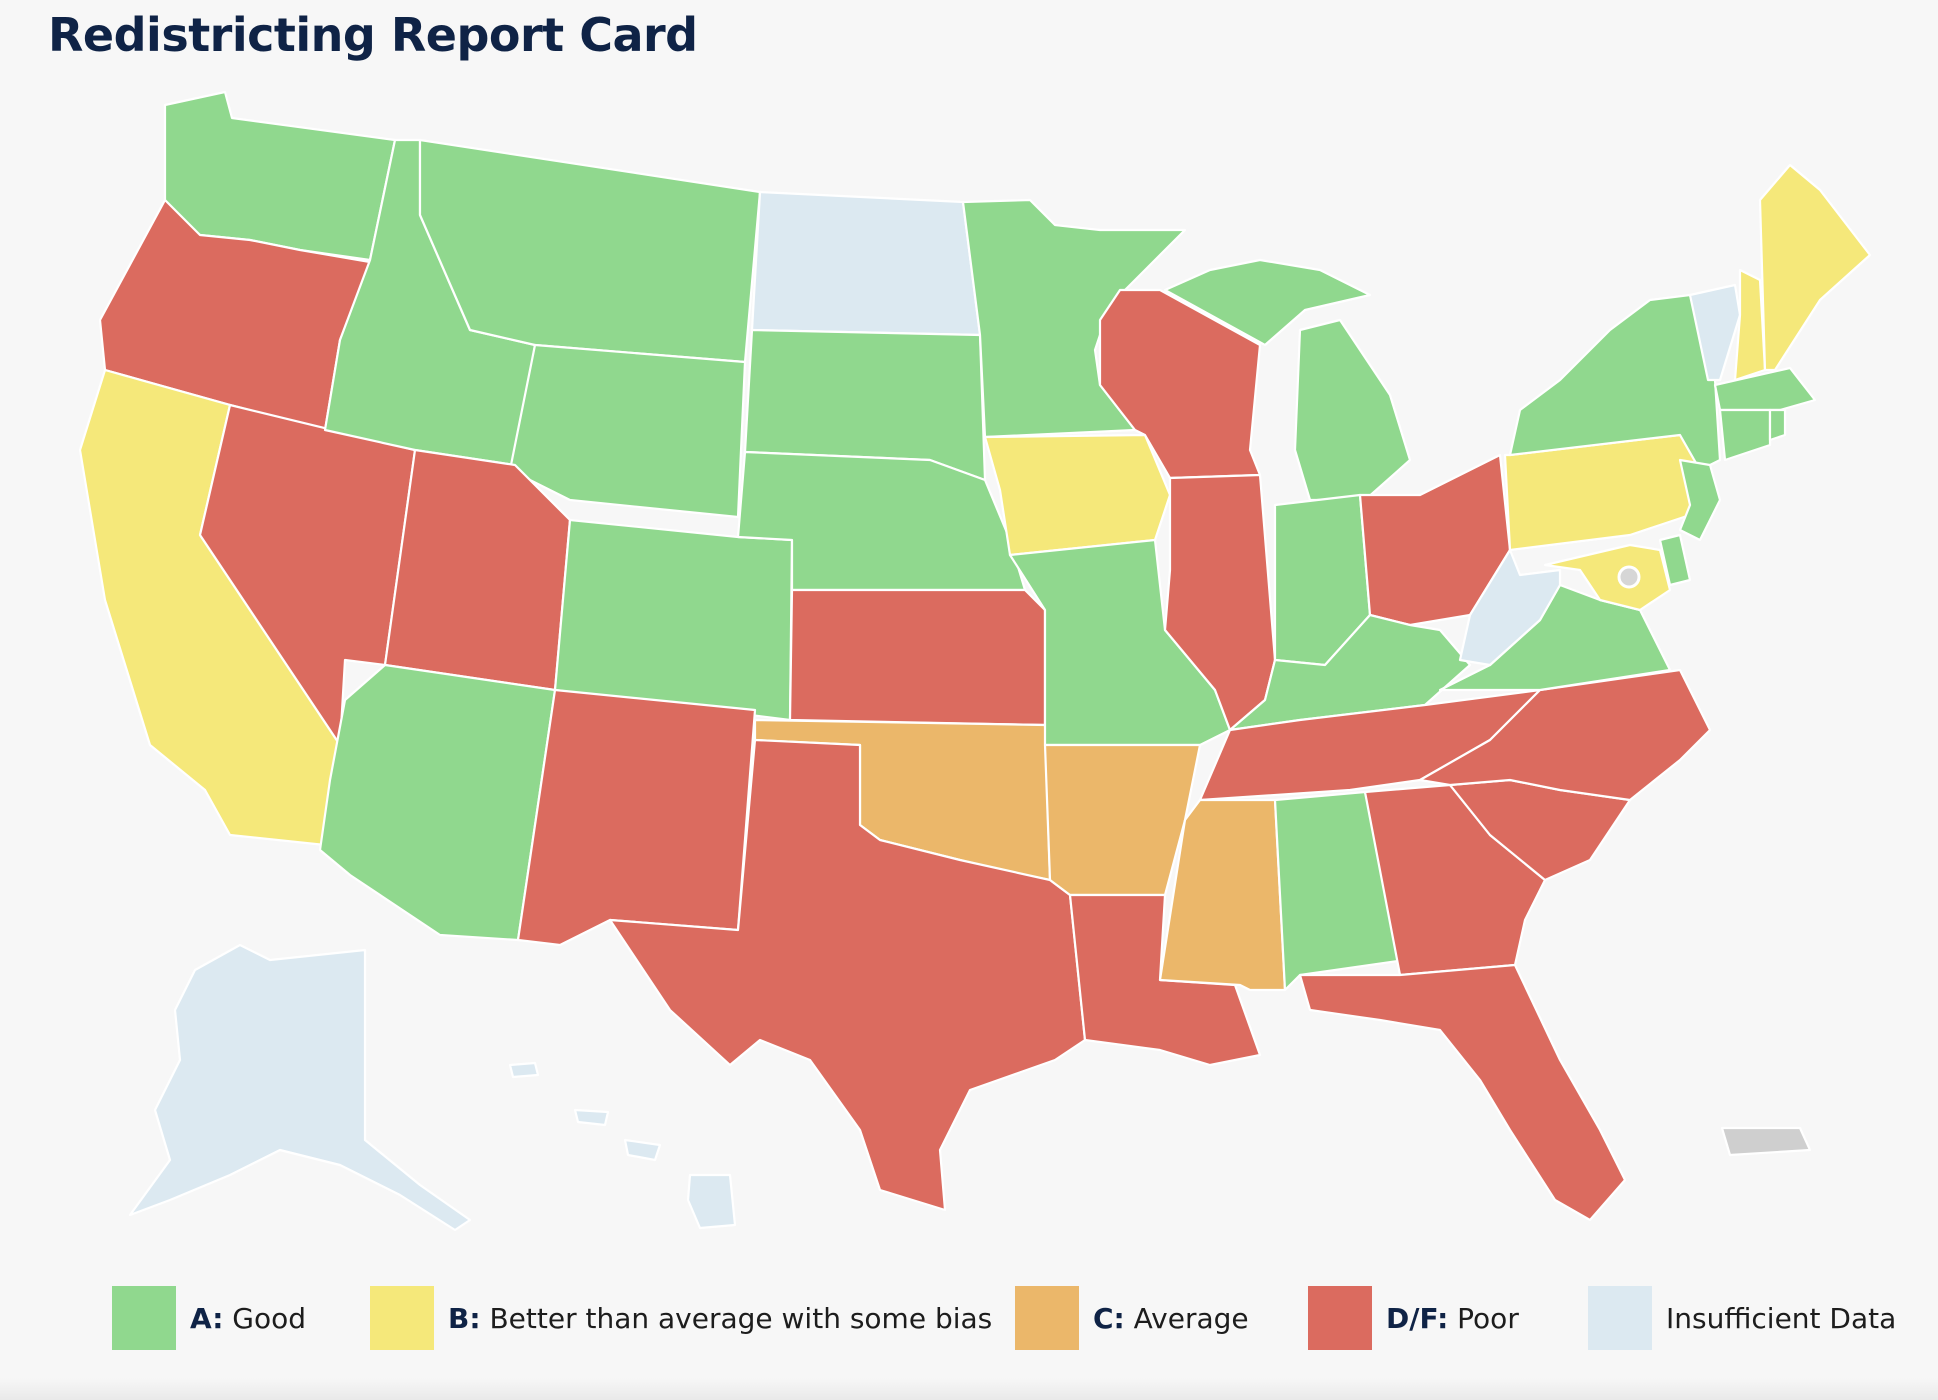  I want to click on legend-item-c: C: Average, so click(1132, 1318).